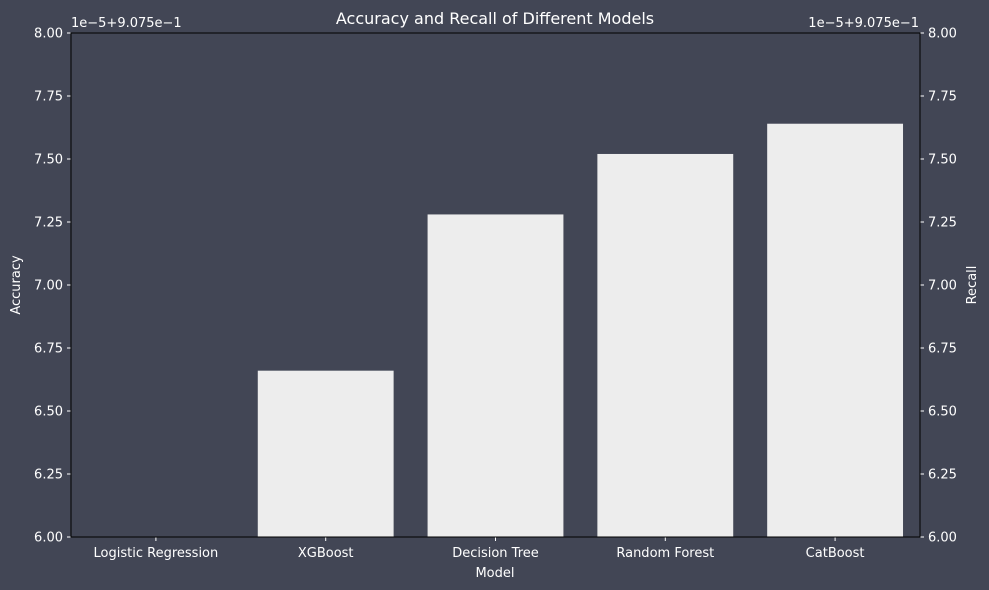  What do you see at coordinates (48, 538) in the screenshot?
I see `left-y-tick-label: 6.00` at bounding box center [48, 538].